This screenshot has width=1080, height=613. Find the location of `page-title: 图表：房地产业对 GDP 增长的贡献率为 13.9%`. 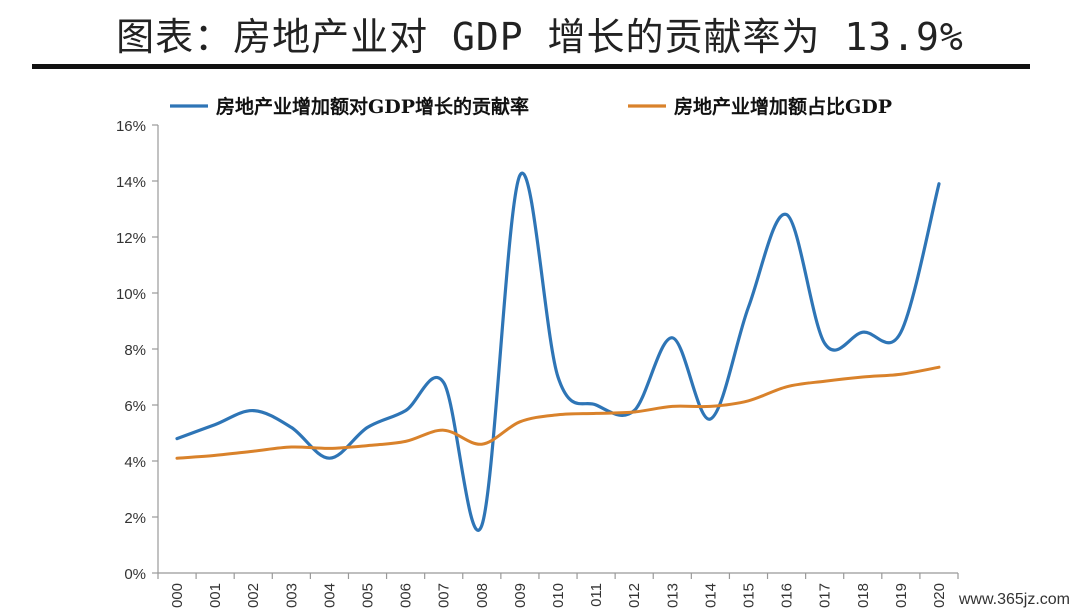

page-title: 图表：房地产业对 GDP 增长的贡献率为 13.9% is located at coordinates (540, 37).